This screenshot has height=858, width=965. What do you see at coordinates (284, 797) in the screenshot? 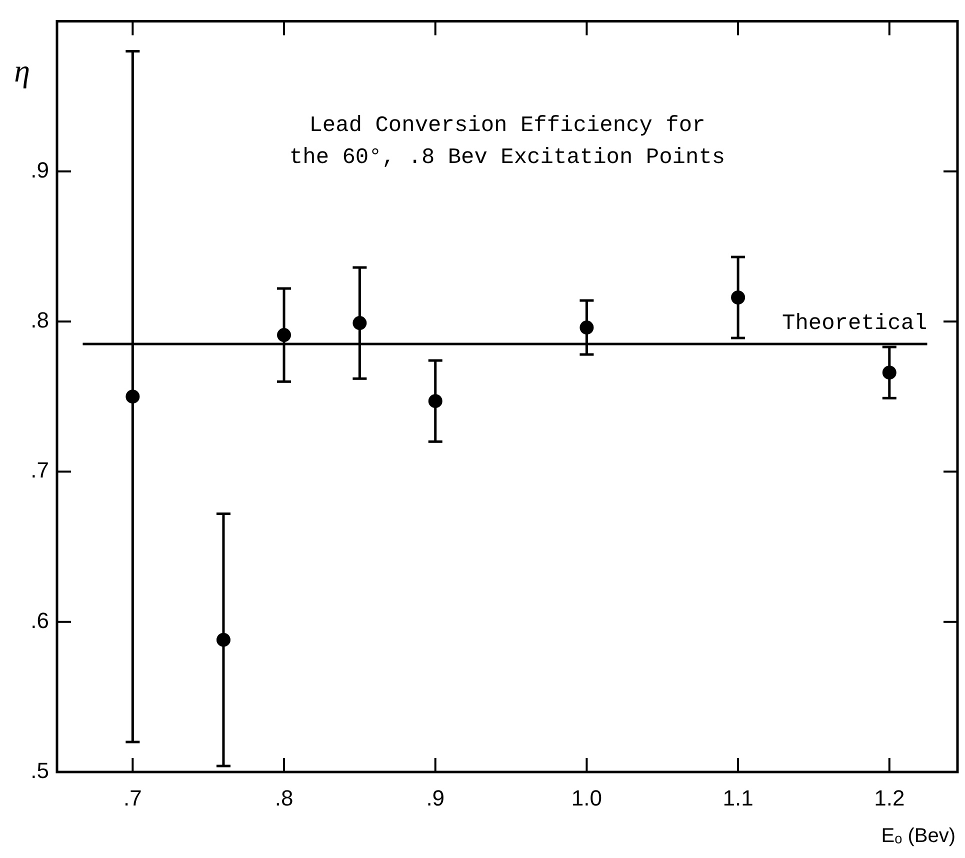
I see `x-tick-label: .8` at bounding box center [284, 797].